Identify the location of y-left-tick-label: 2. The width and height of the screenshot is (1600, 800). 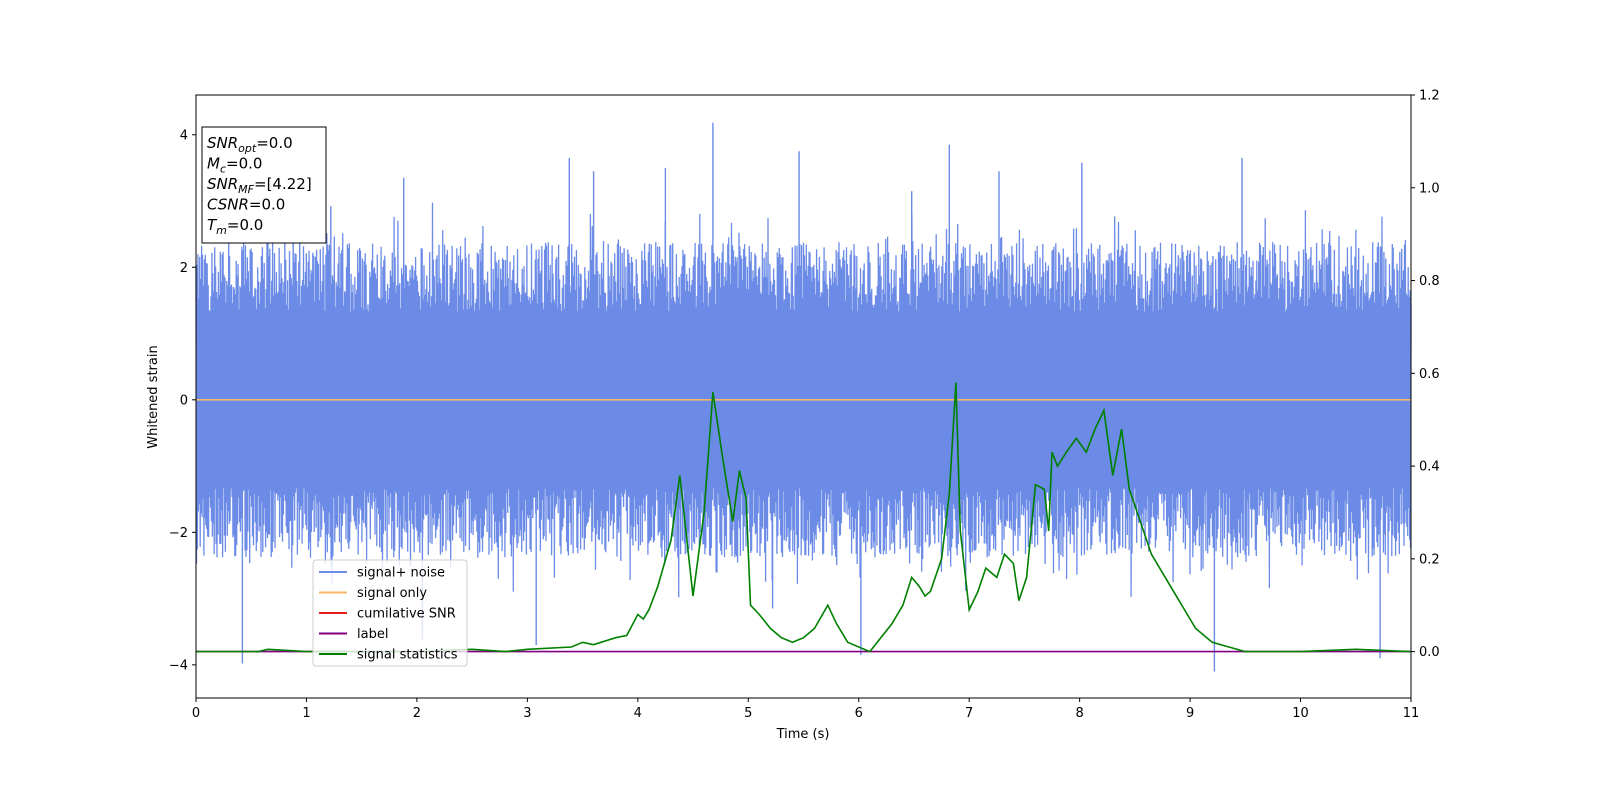
(184, 268).